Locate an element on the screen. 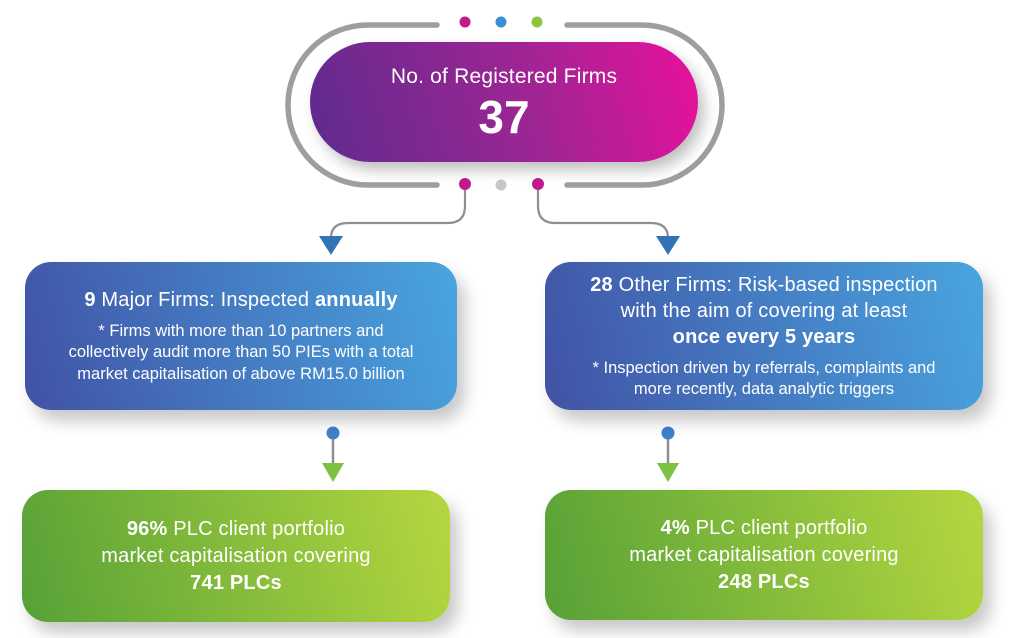 Image resolution: width=1009 pixels, height=638 pixels. stadium-outline-left is located at coordinates (362, 105).